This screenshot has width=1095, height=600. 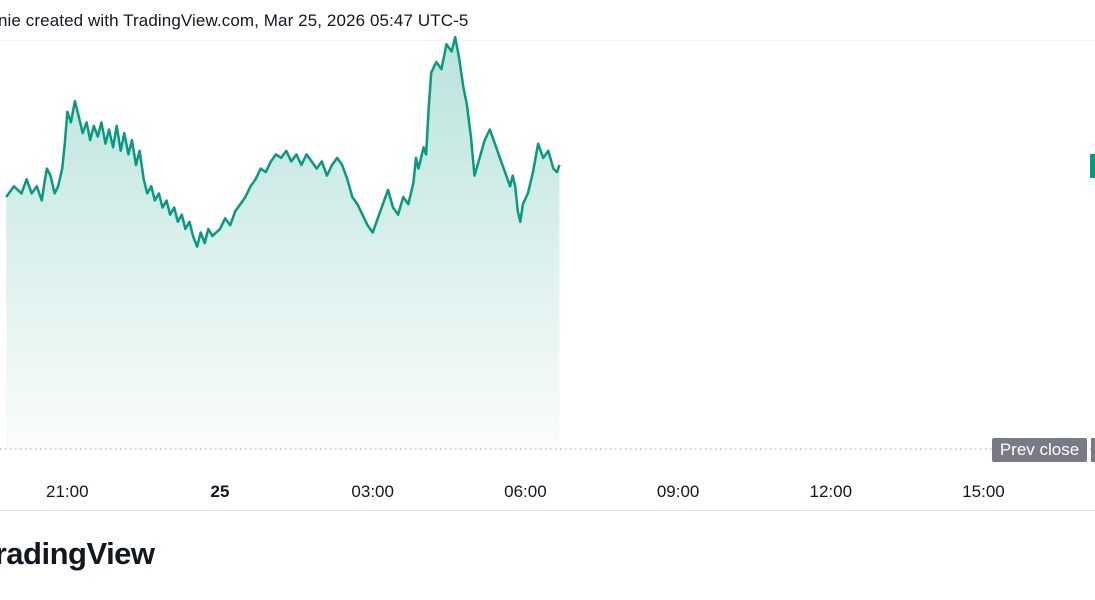 I want to click on x-tick-label: 12:00, so click(x=831, y=491).